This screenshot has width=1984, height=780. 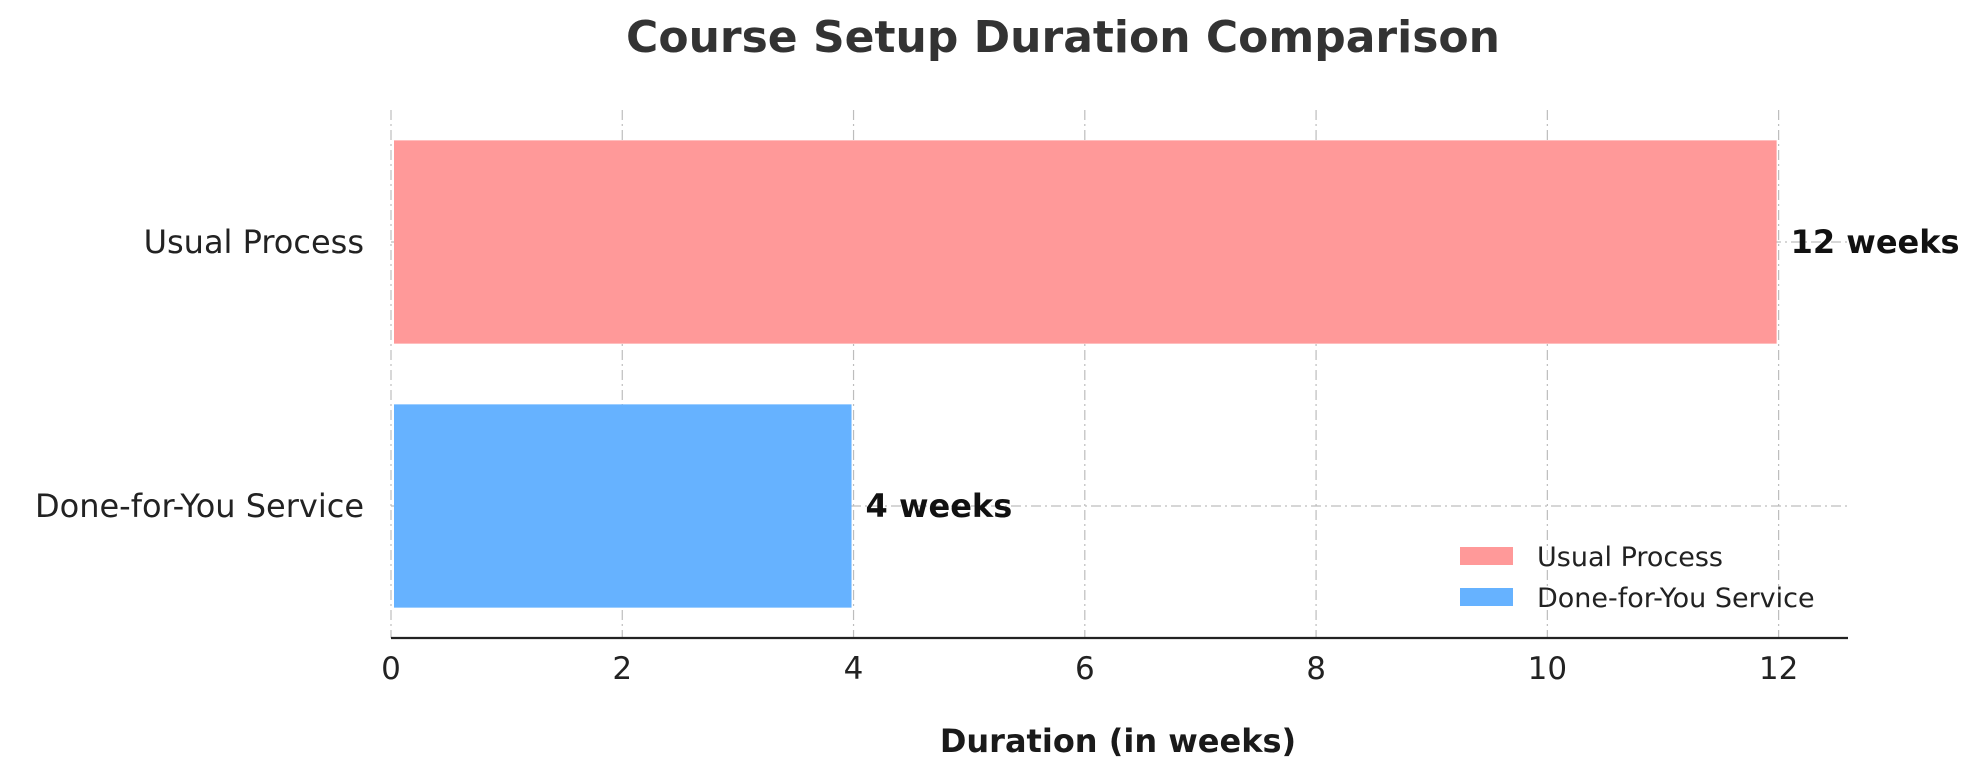 What do you see at coordinates (622, 669) in the screenshot?
I see `x-tick-label: 2` at bounding box center [622, 669].